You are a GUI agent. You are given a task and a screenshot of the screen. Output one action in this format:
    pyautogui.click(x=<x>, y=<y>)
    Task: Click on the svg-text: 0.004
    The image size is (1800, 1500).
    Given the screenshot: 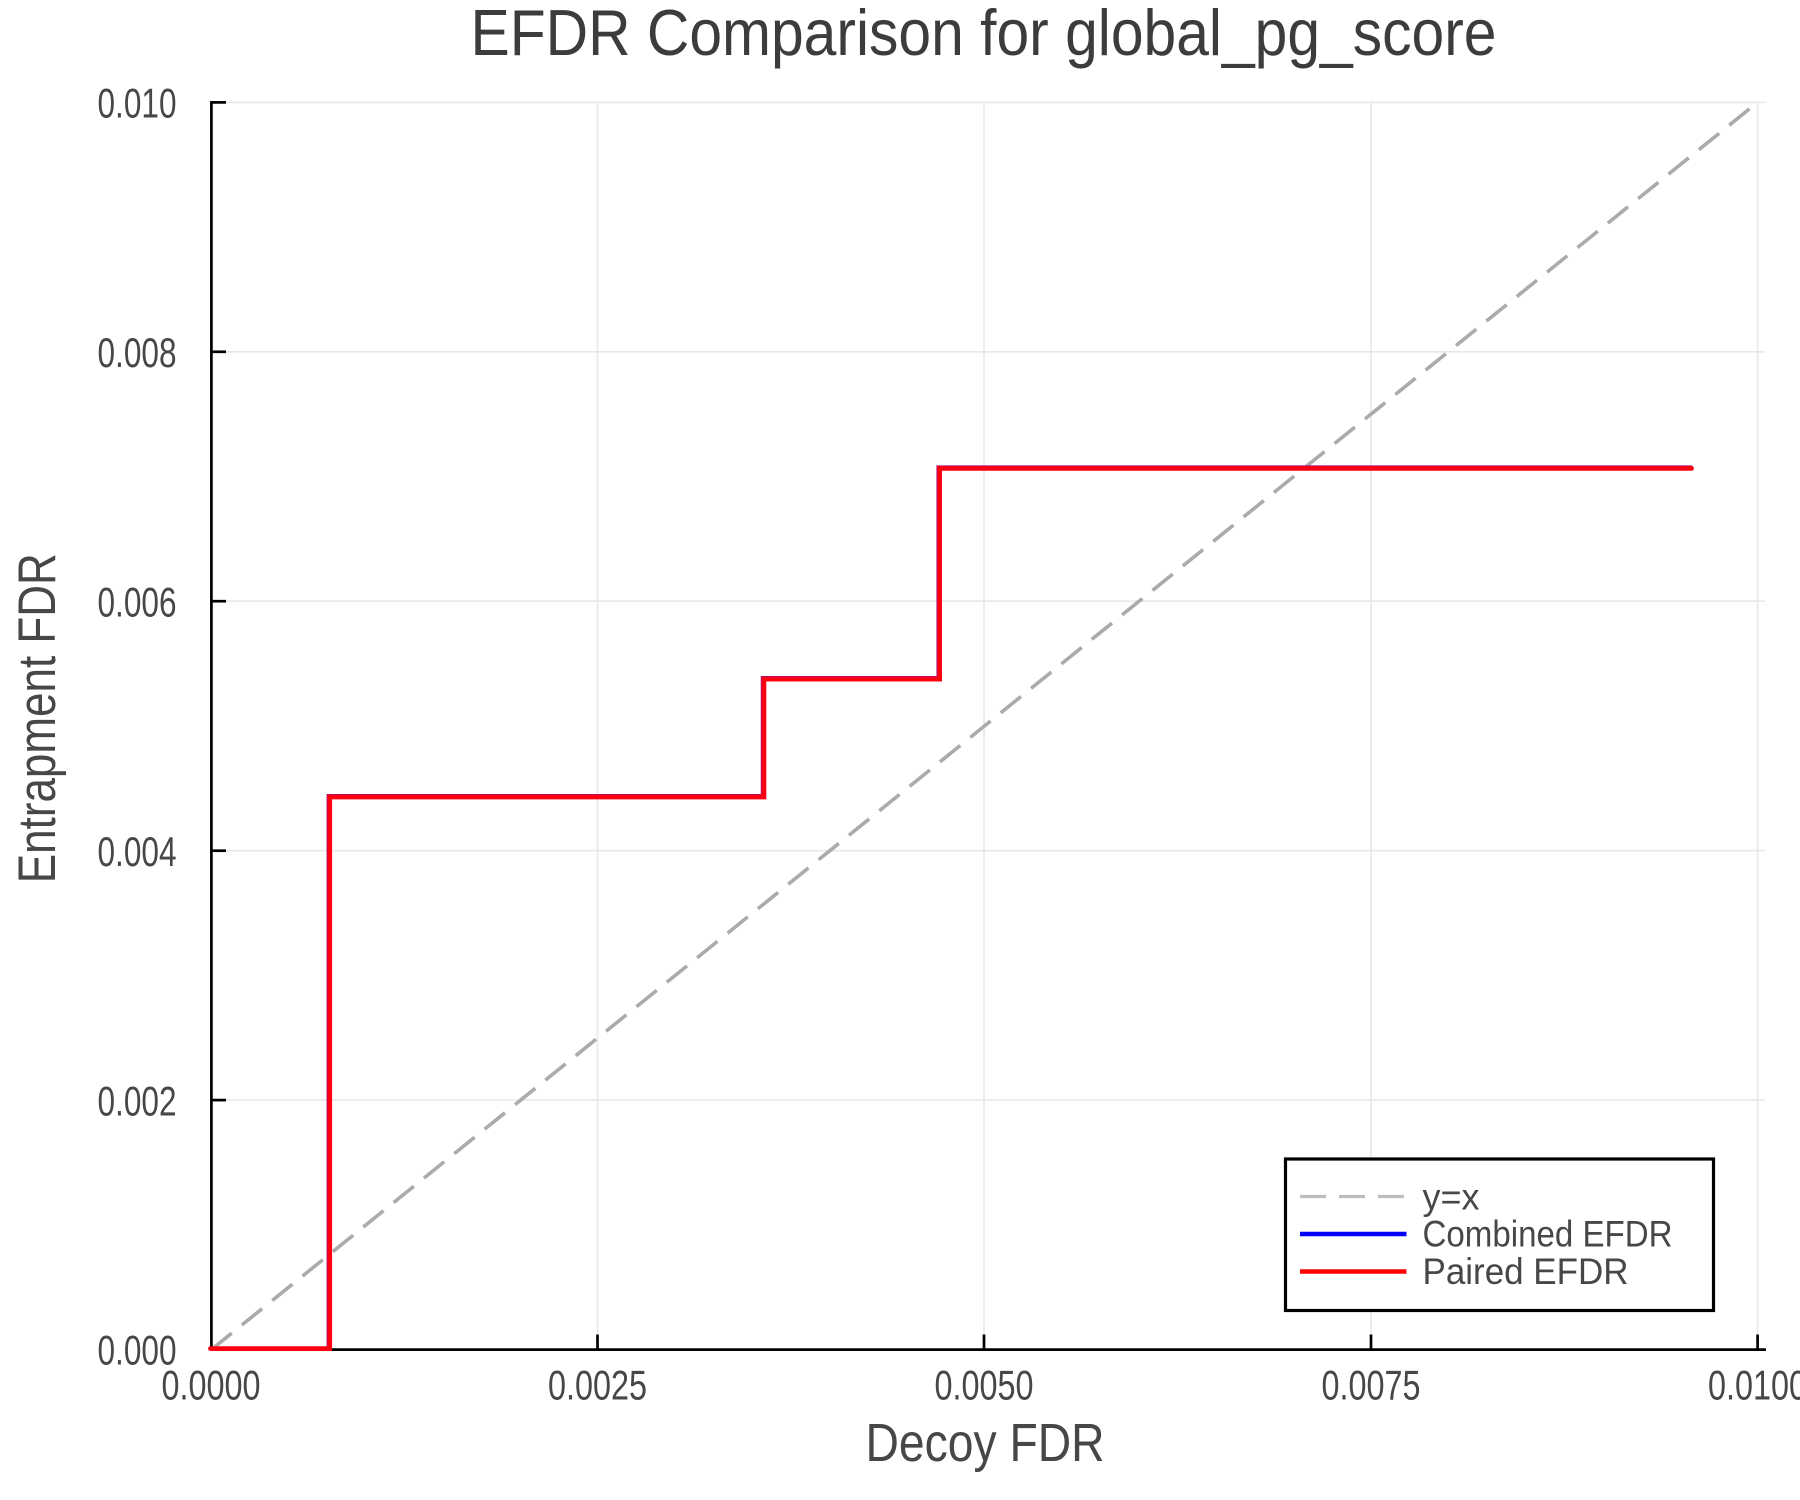 What is the action you would take?
    pyautogui.click(x=137, y=851)
    